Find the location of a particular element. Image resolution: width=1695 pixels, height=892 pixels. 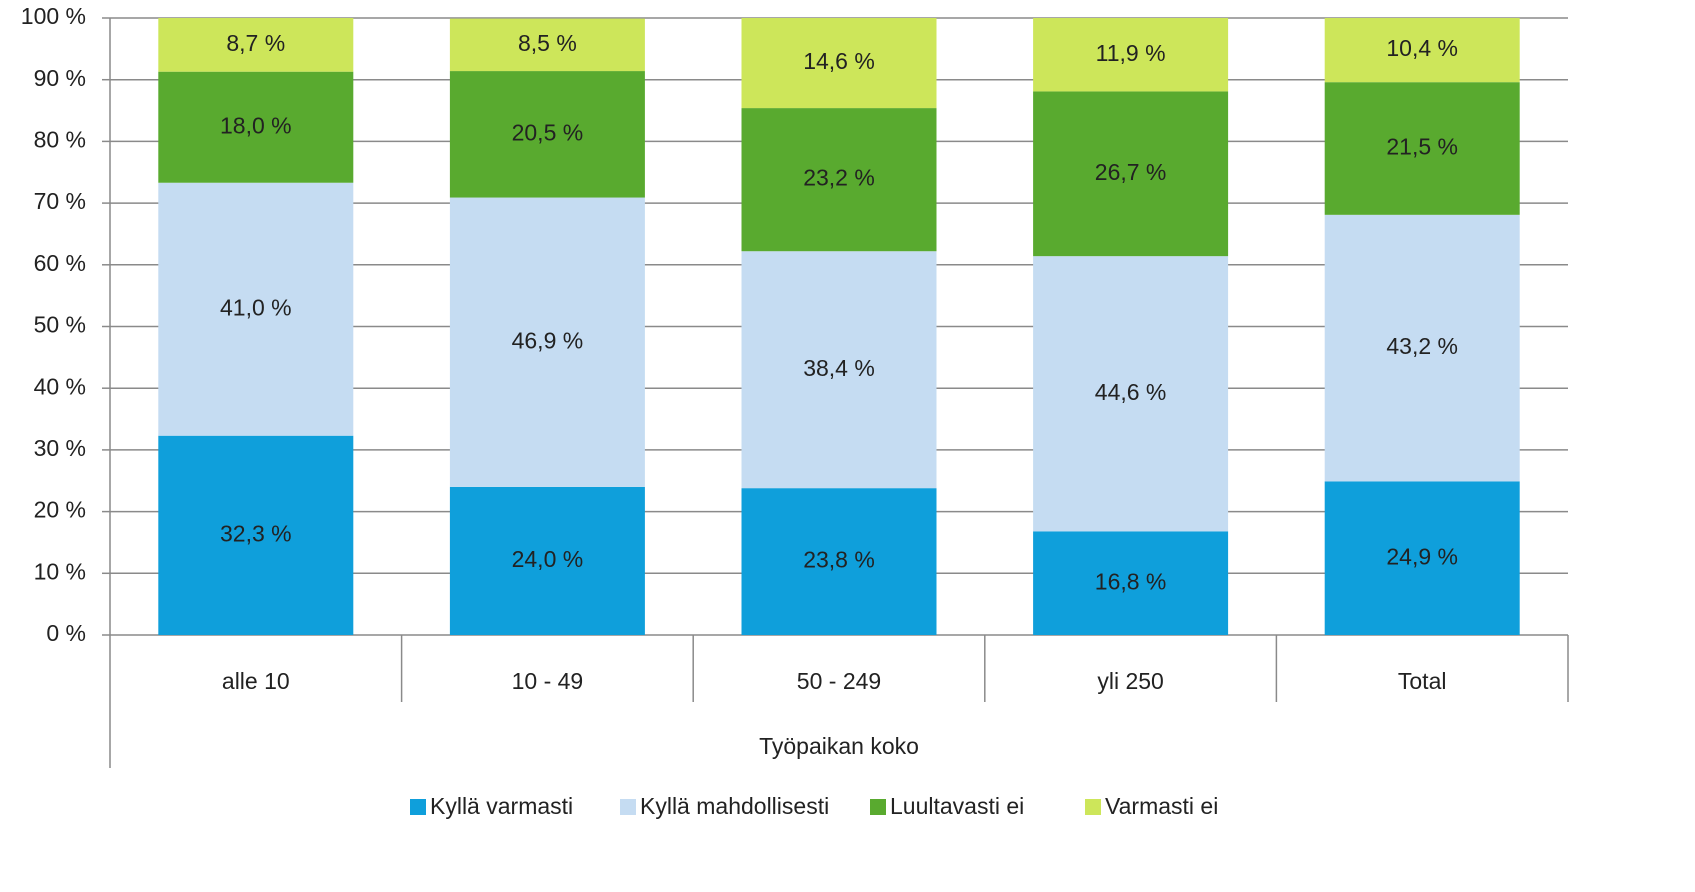

data-label: 21,5 % is located at coordinates (1422, 147).